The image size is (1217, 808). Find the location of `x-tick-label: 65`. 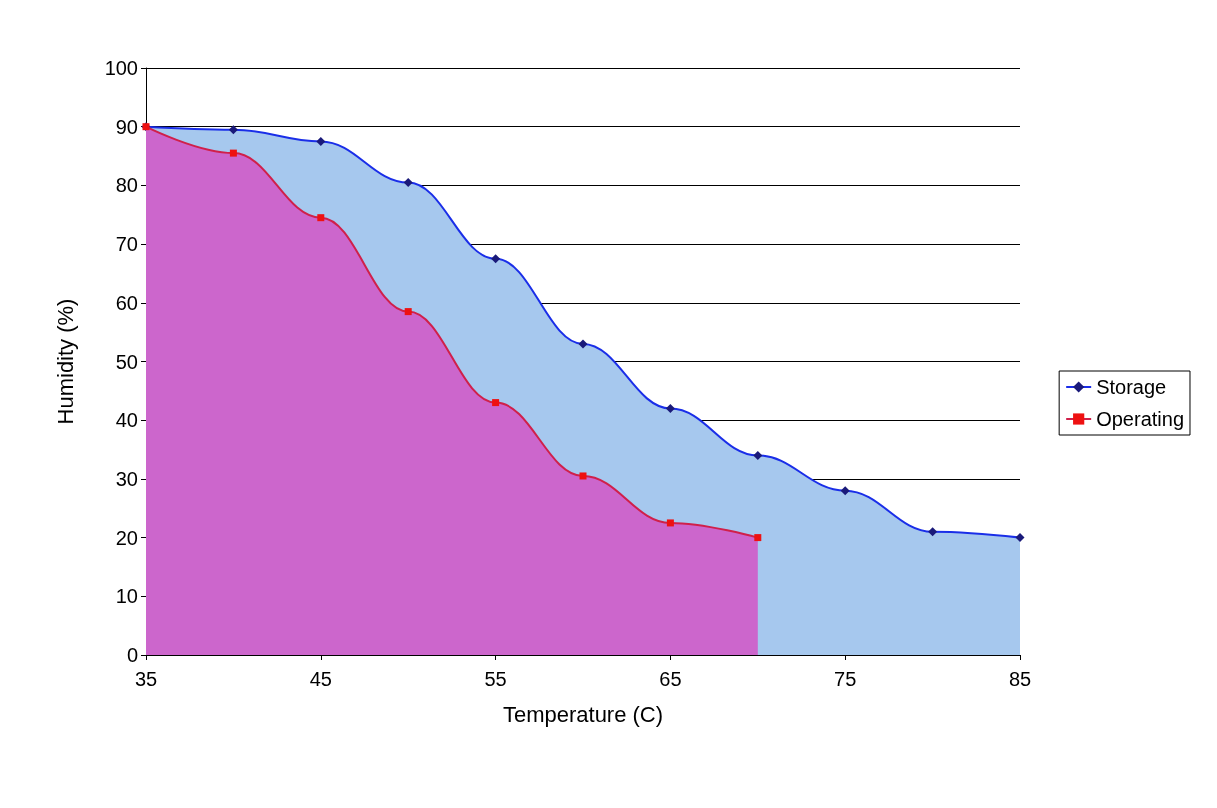

x-tick-label: 65 is located at coordinates (670, 679).